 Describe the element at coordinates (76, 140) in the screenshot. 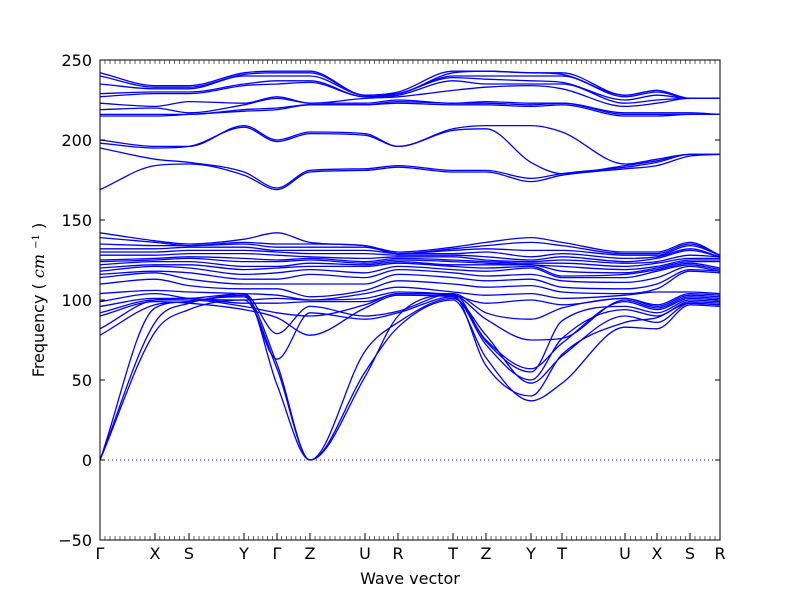

I see `y-tick-label: 200` at that location.